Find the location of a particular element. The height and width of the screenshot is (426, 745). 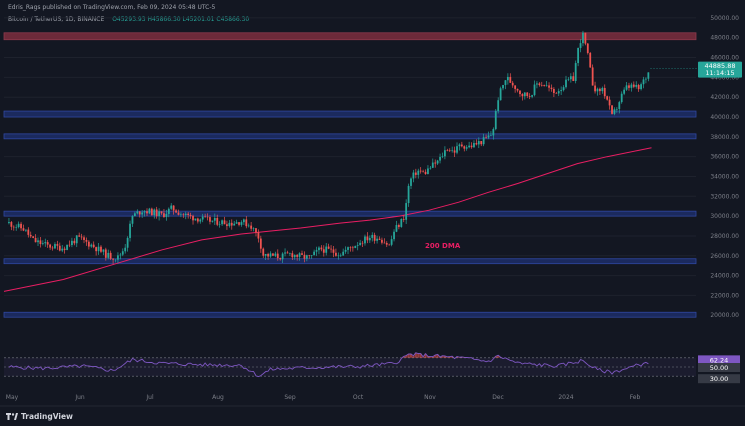

rsi-tag-label: 62.24 is located at coordinates (719, 360).